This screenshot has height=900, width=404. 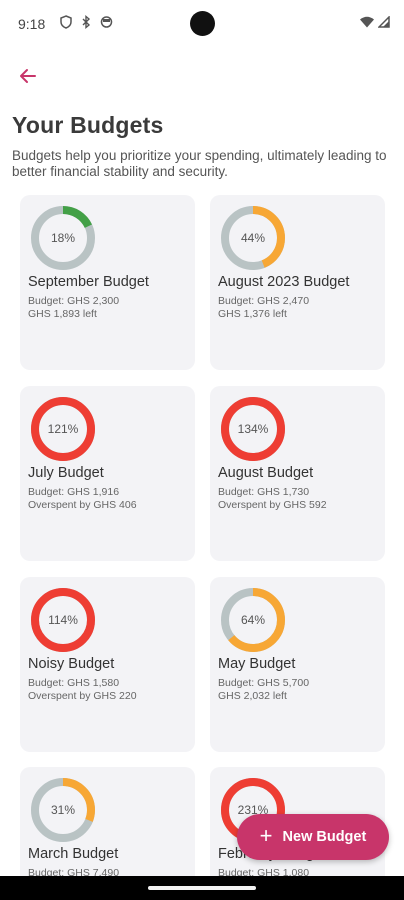 I want to click on budget-name: Noisy Budget, so click(x=71, y=664).